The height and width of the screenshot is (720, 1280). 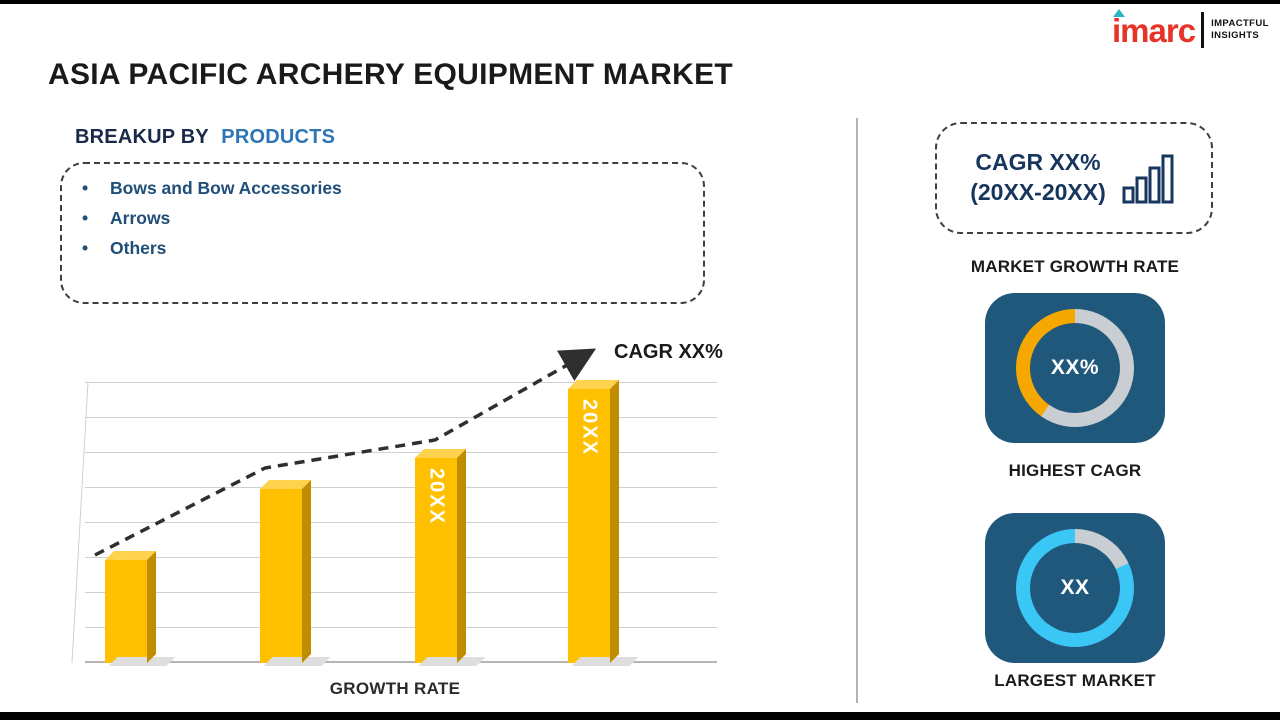 I want to click on largest-market-value: XX, so click(x=1075, y=587).